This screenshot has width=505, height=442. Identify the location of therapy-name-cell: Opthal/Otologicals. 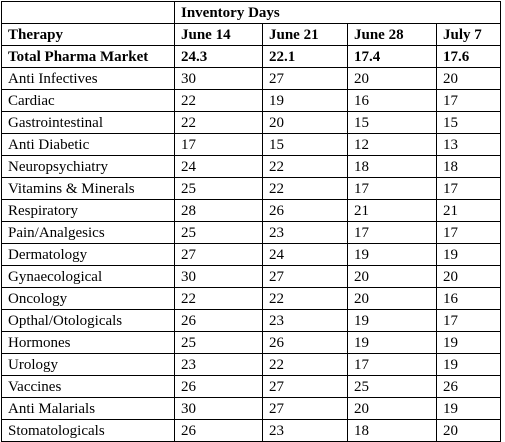
(88, 320).